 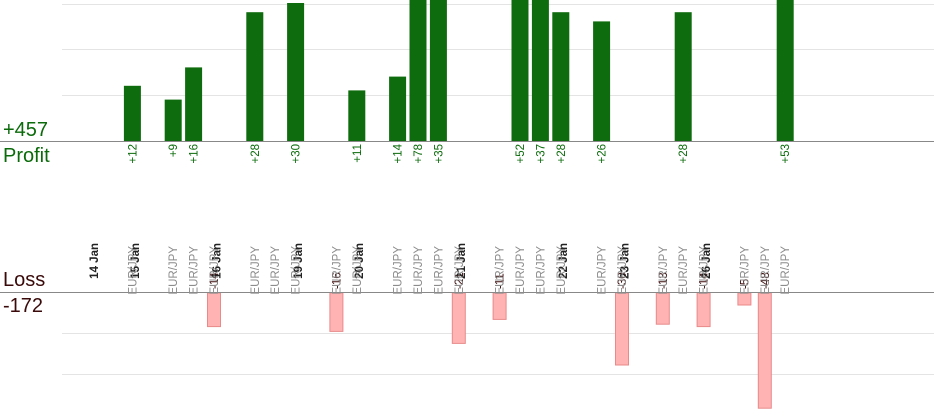 What do you see at coordinates (603, 154) in the screenshot?
I see `profit-value-label: +26` at bounding box center [603, 154].